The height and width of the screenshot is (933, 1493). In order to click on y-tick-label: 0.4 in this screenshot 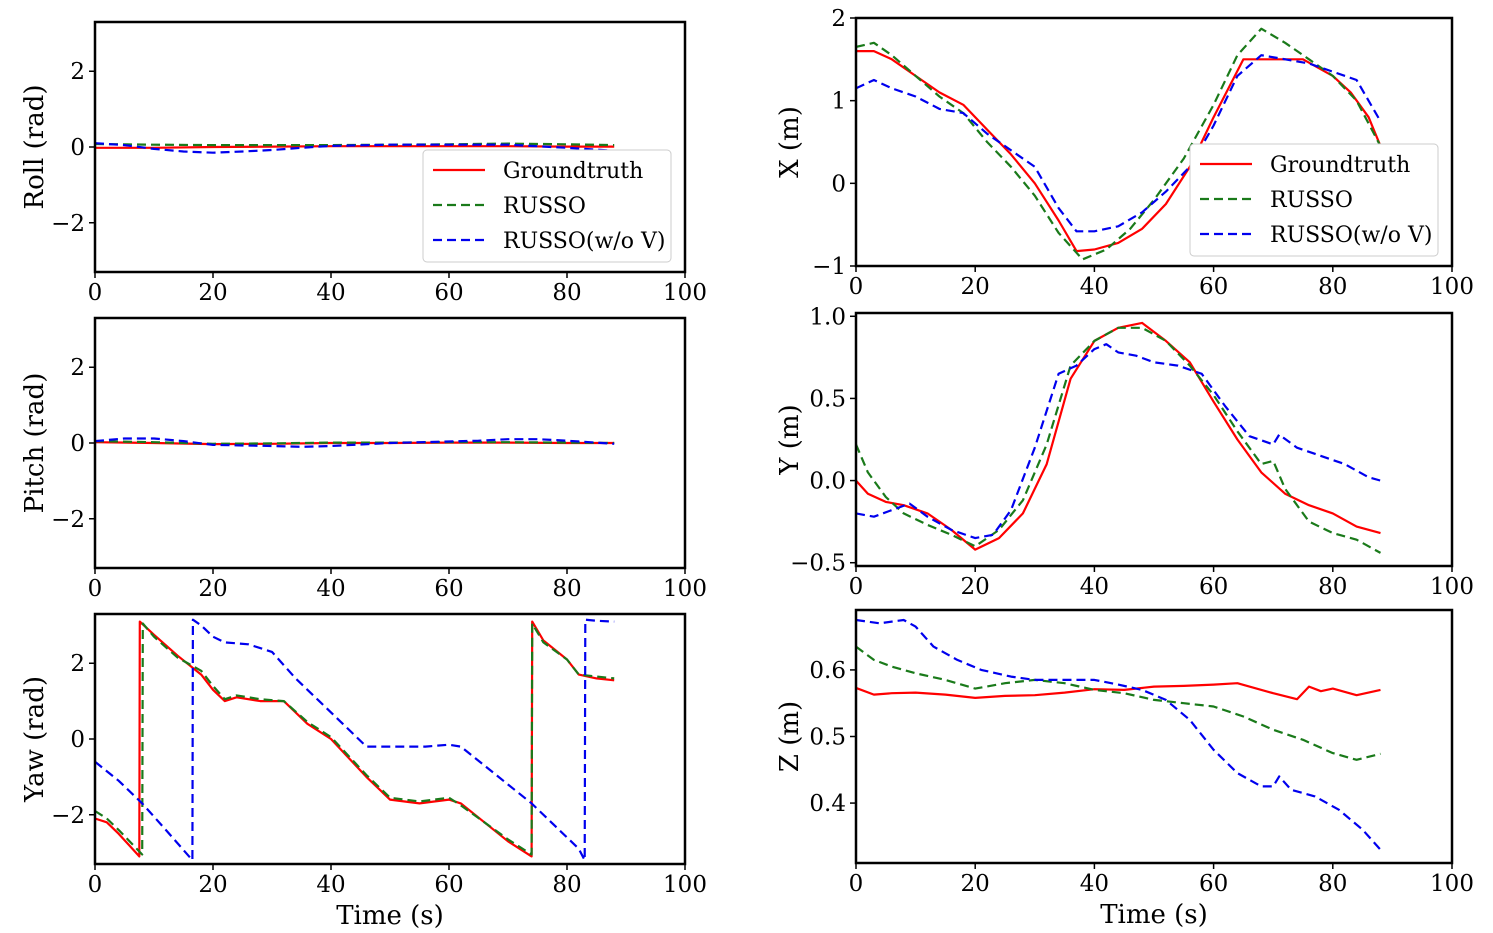, I will do `click(827, 804)`.